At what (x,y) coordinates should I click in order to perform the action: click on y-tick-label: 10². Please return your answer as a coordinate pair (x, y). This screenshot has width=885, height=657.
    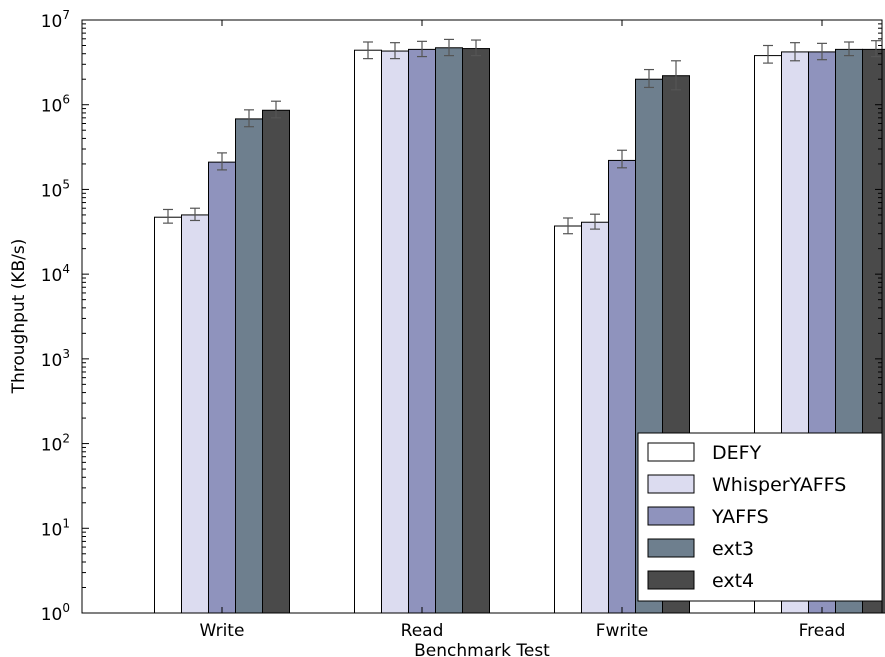
    Looking at the image, I should click on (55, 444).